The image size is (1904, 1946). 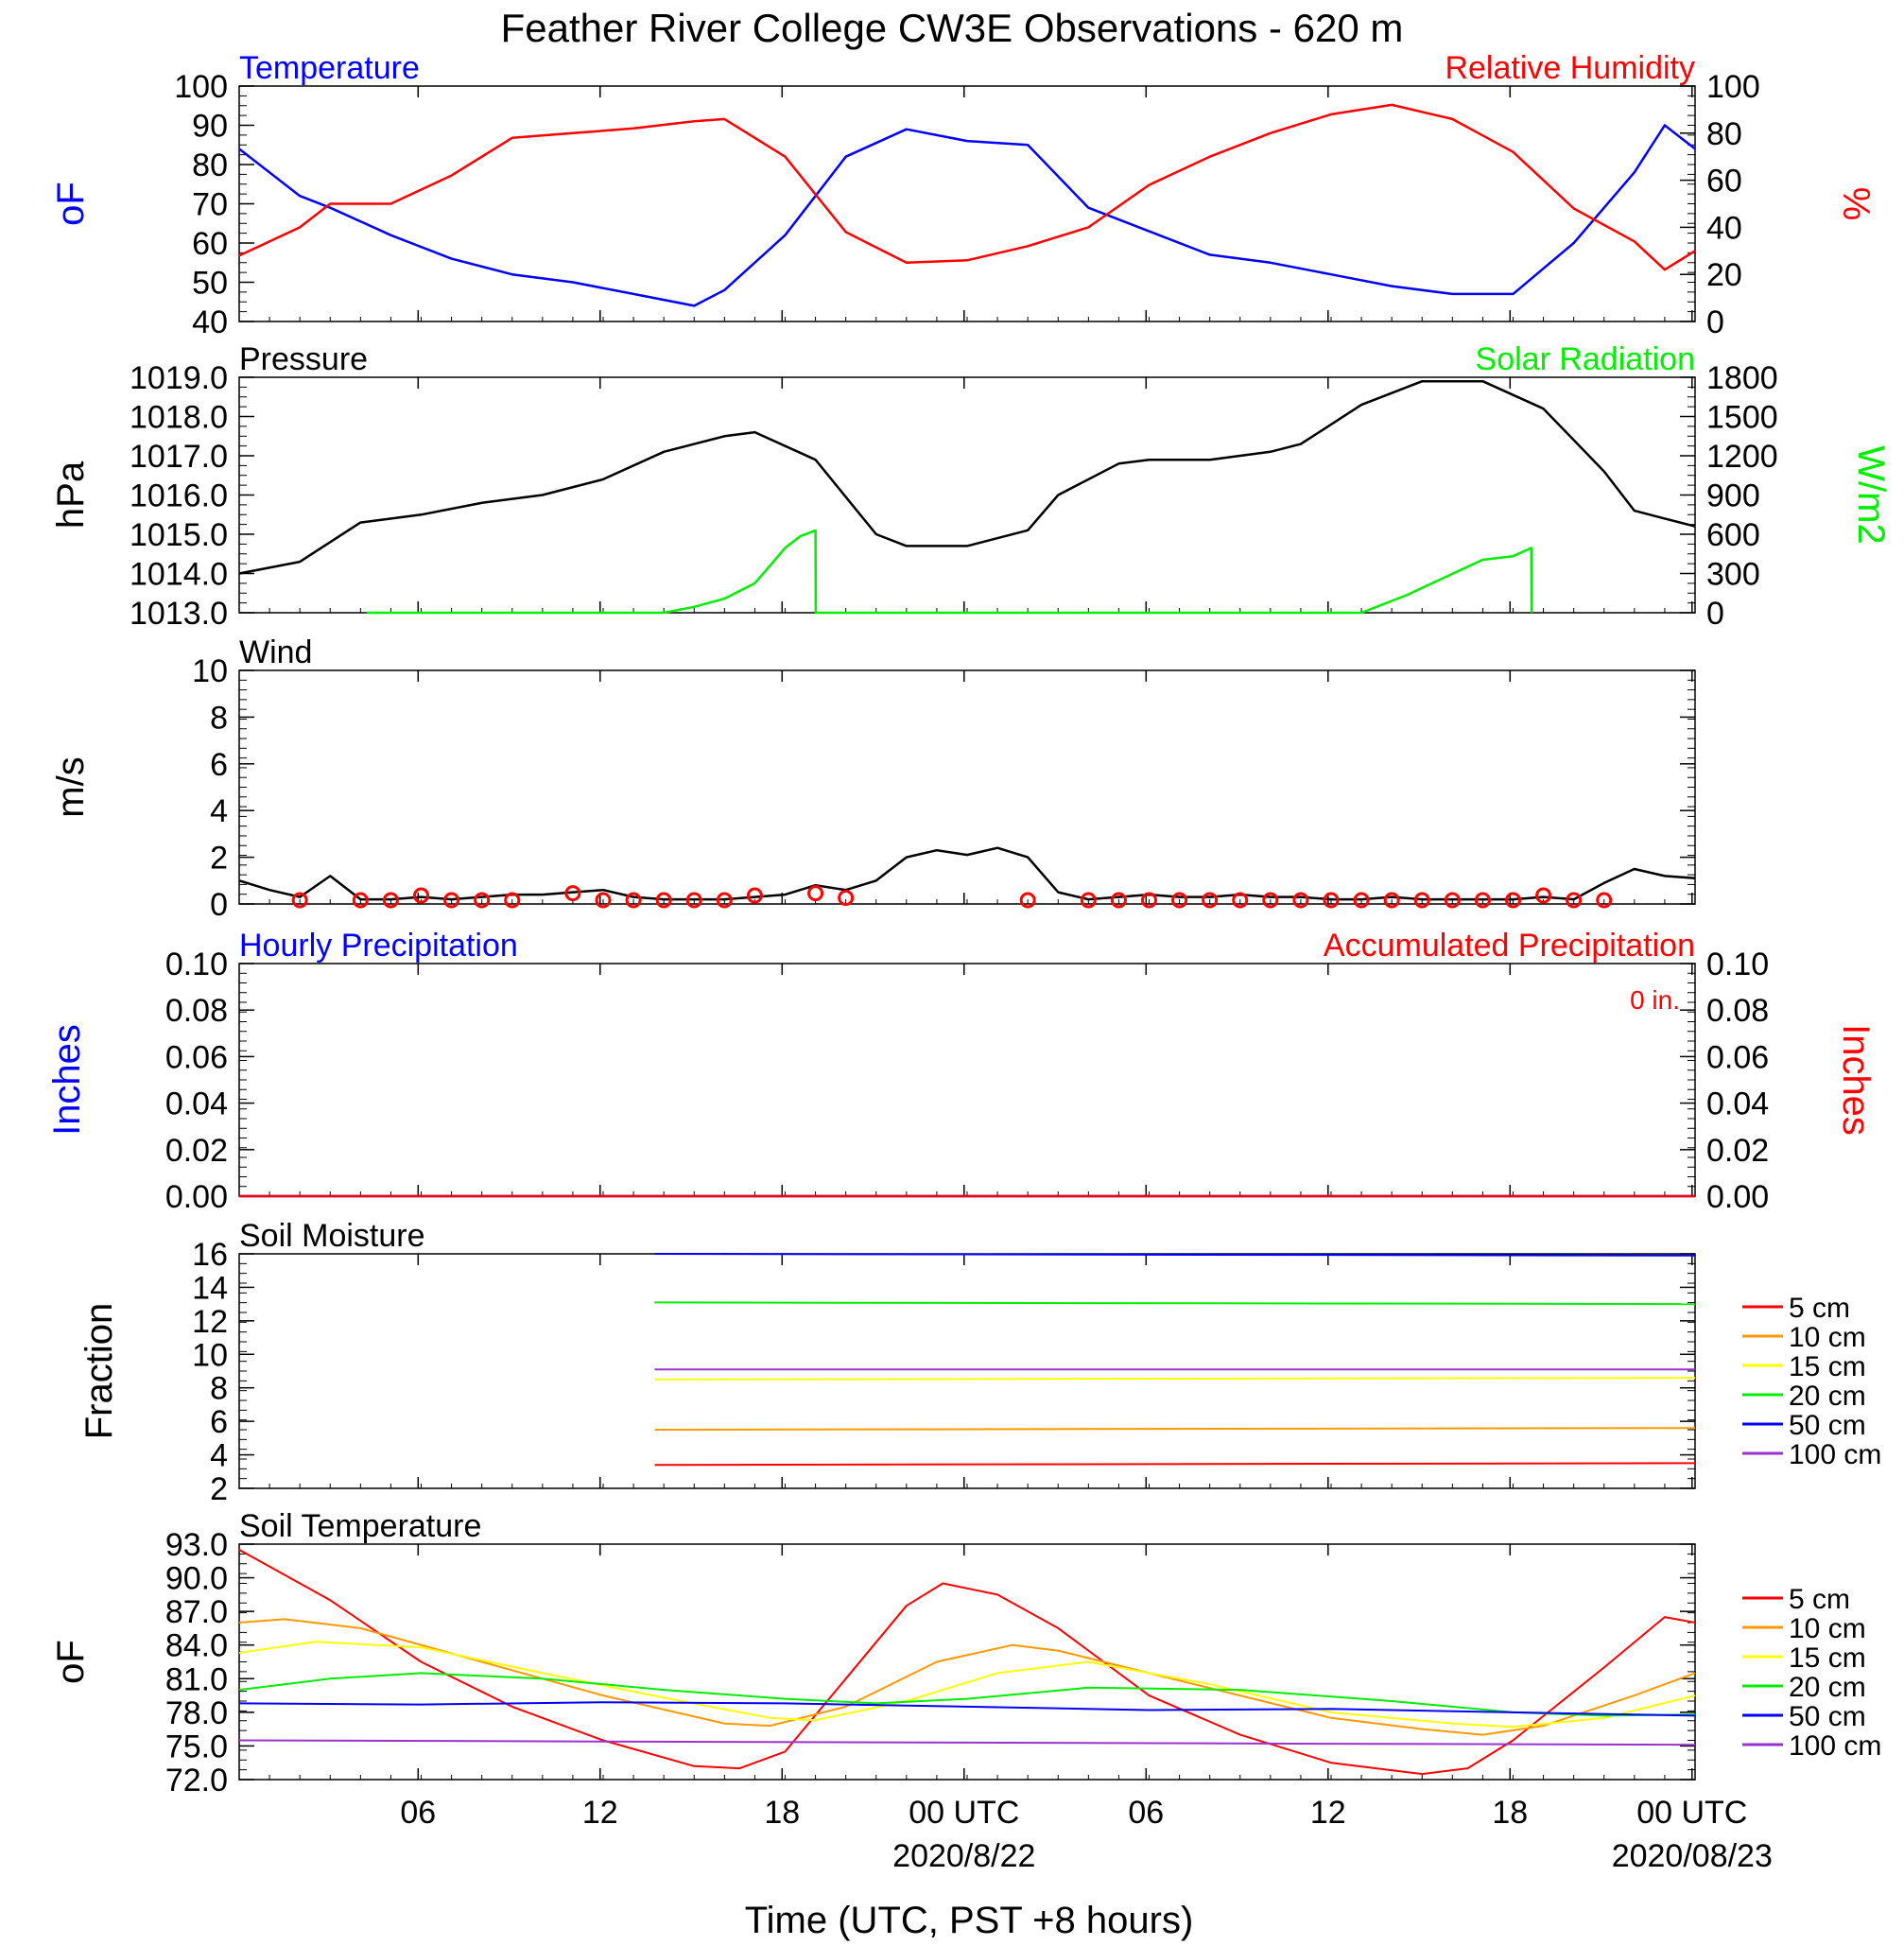 What do you see at coordinates (1509, 946) in the screenshot?
I see `panel-right-title: Accumulated Precipitation` at bounding box center [1509, 946].